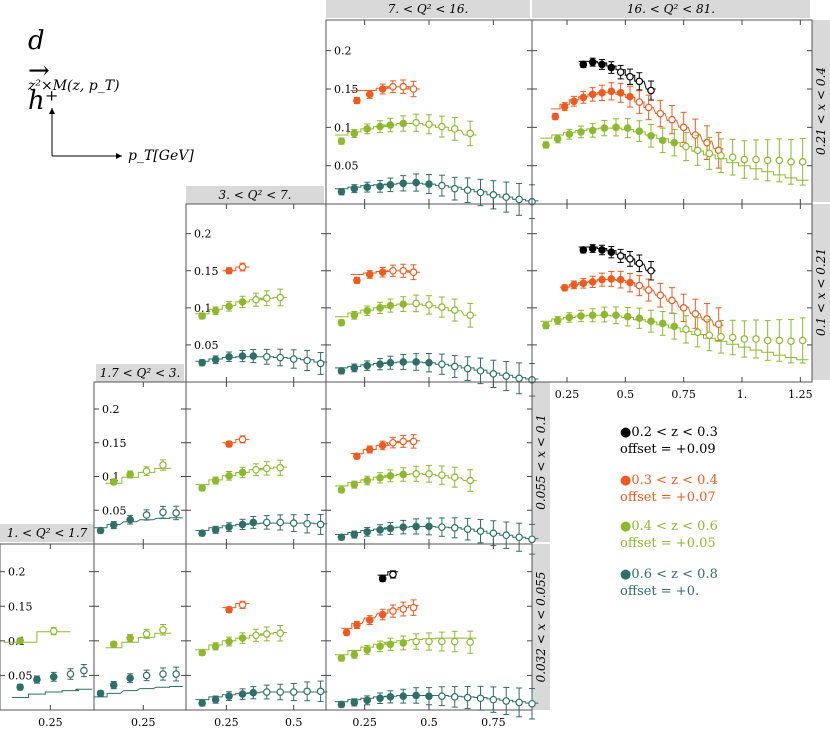  What do you see at coordinates (20, 606) in the screenshot?
I see `y-tick-label: 0.15` at bounding box center [20, 606].